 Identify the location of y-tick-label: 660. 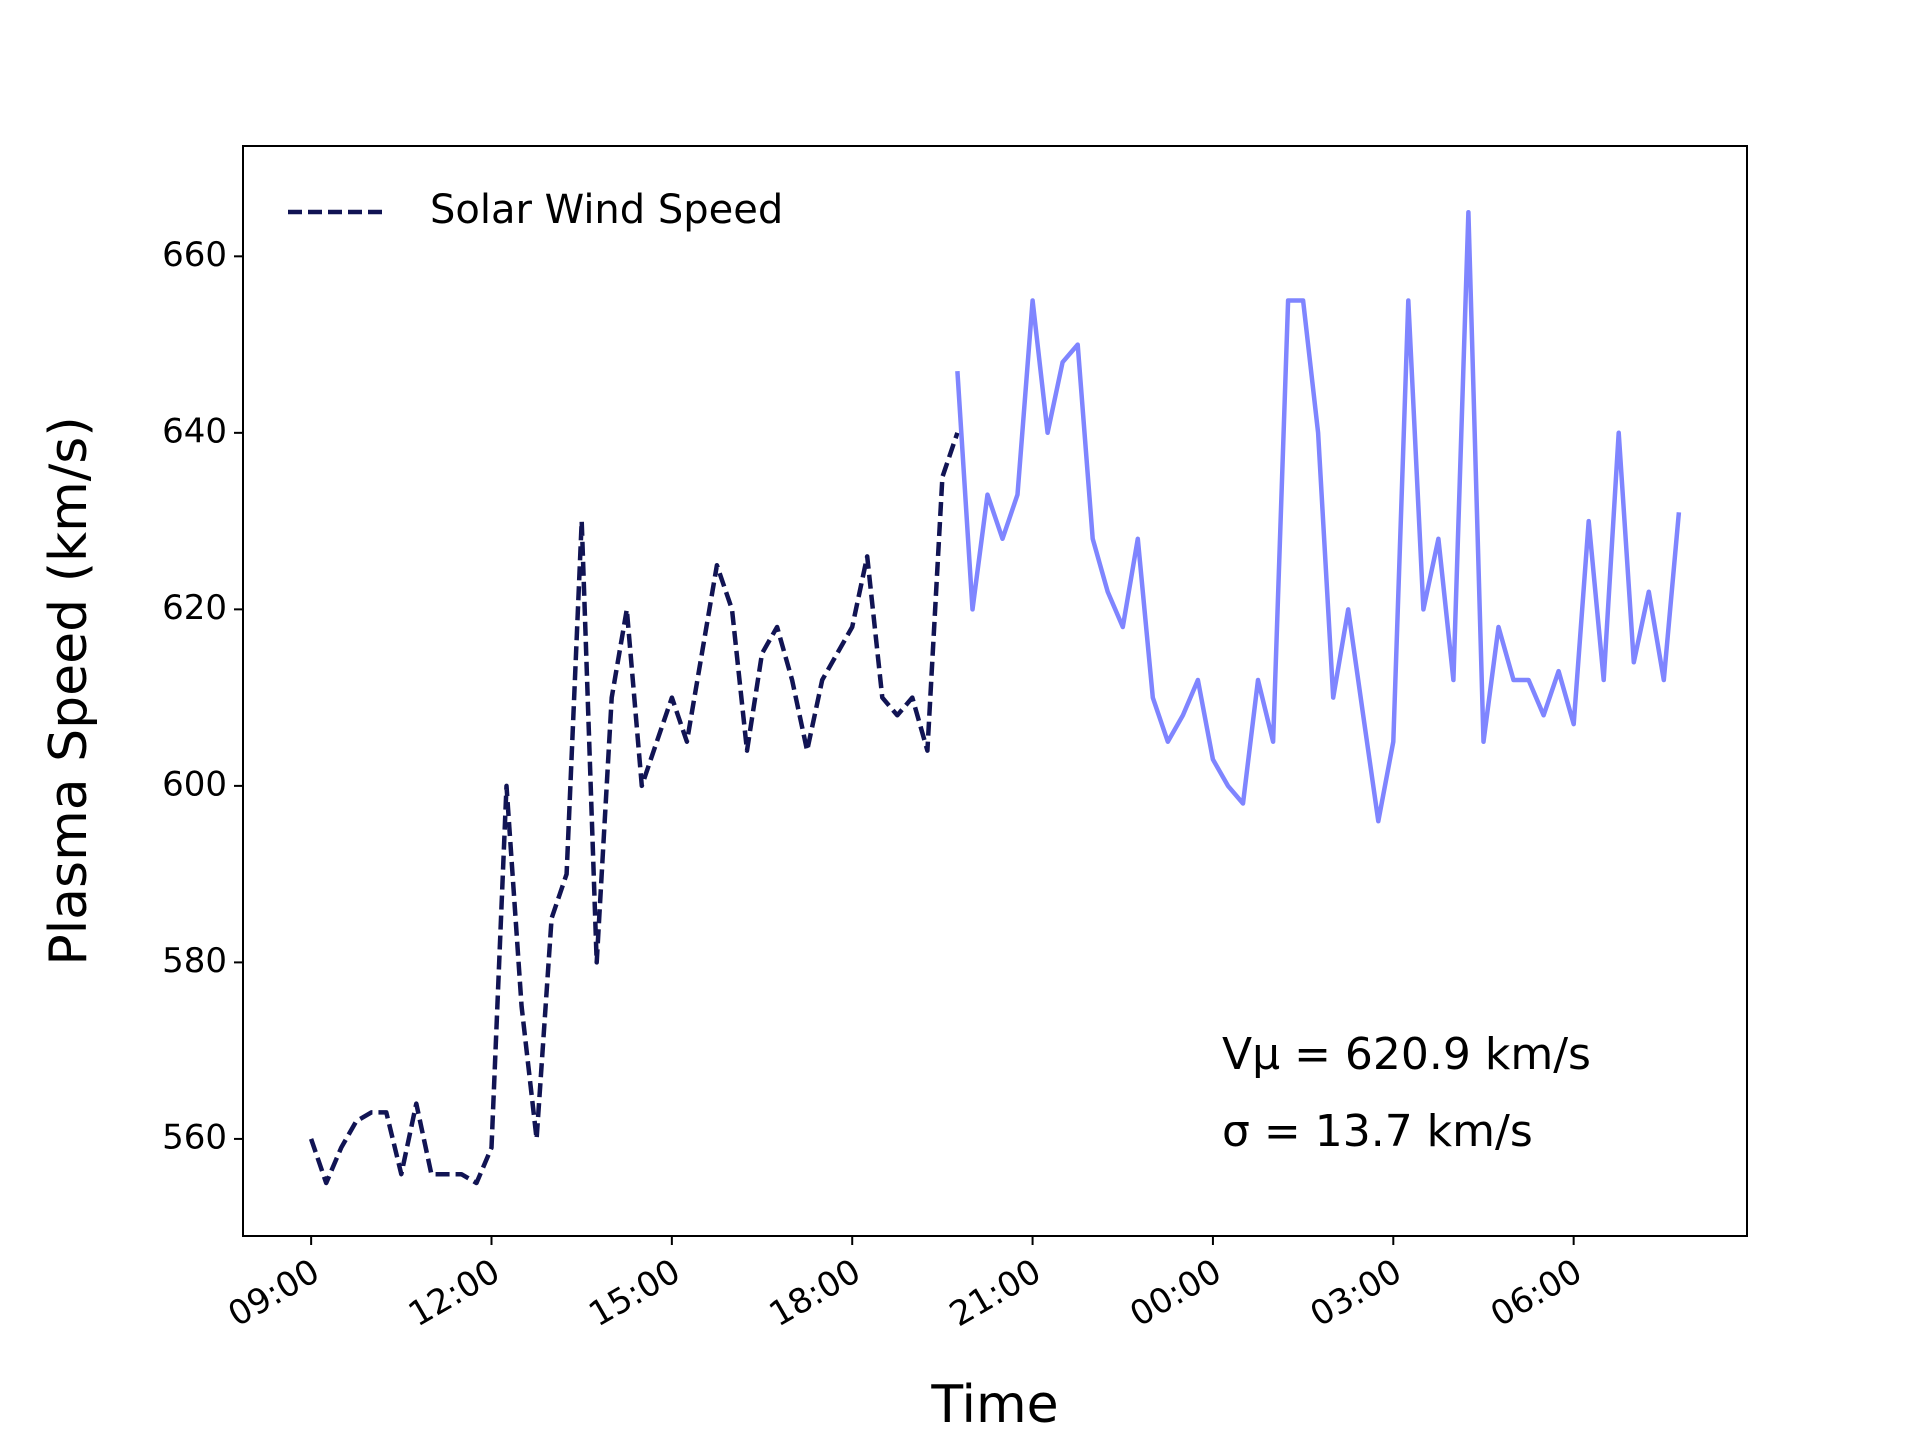
(194, 255).